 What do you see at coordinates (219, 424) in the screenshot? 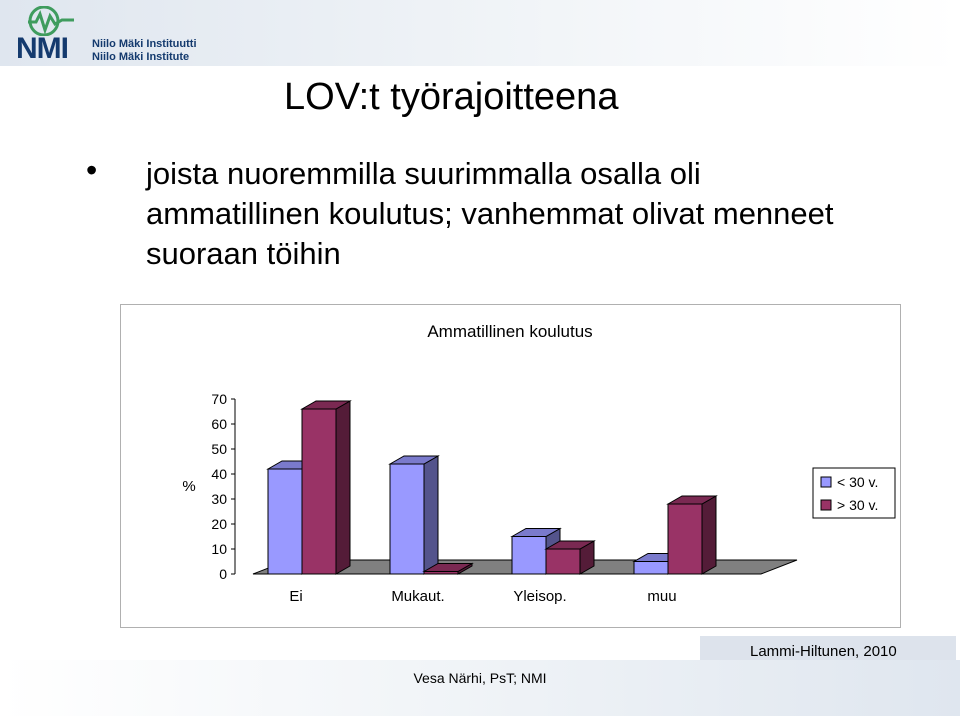
I see `y-tick-label: 60` at bounding box center [219, 424].